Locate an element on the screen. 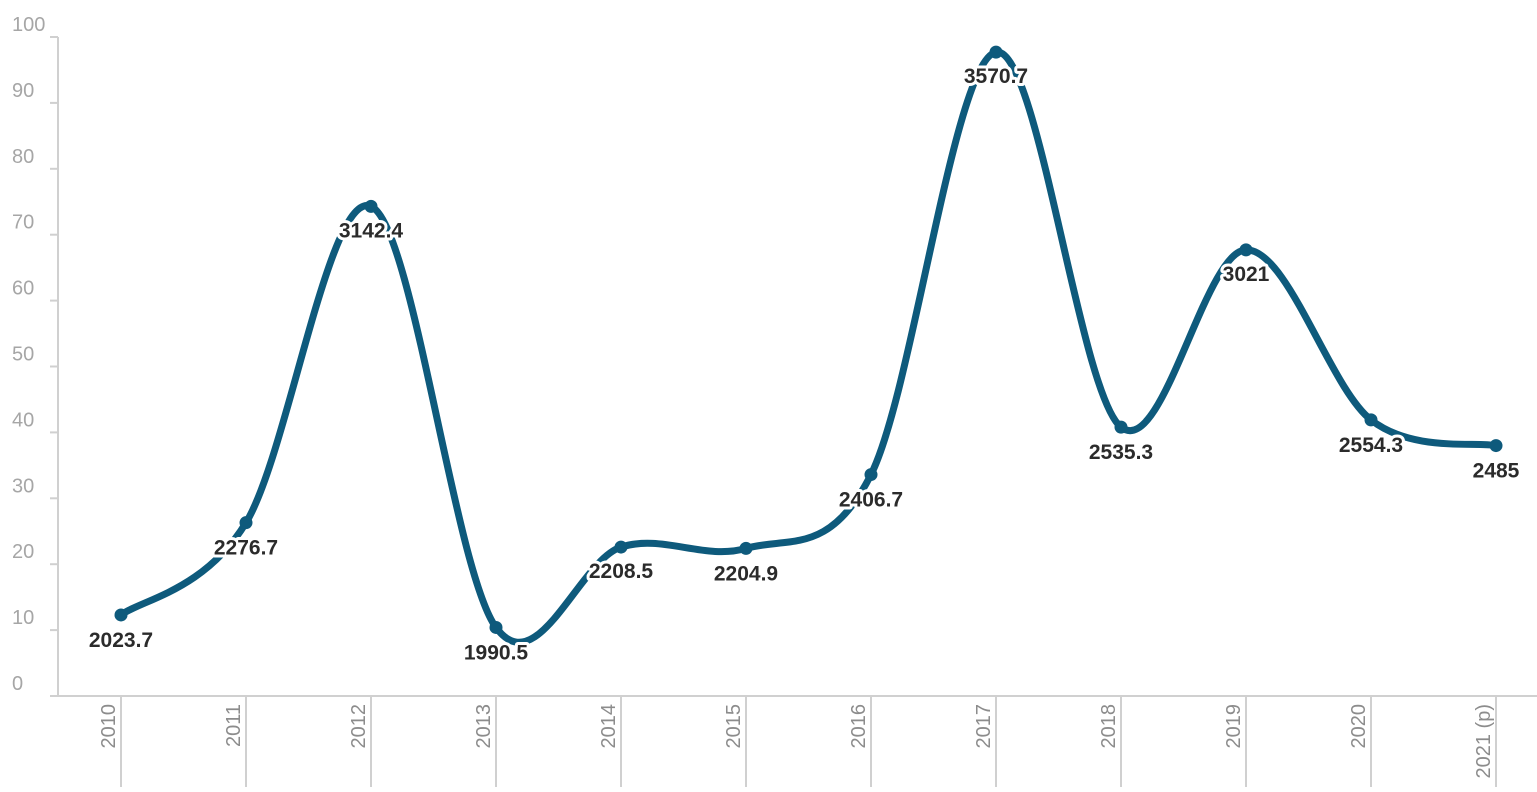  data-label: 2554.3 is located at coordinates (1371, 445).